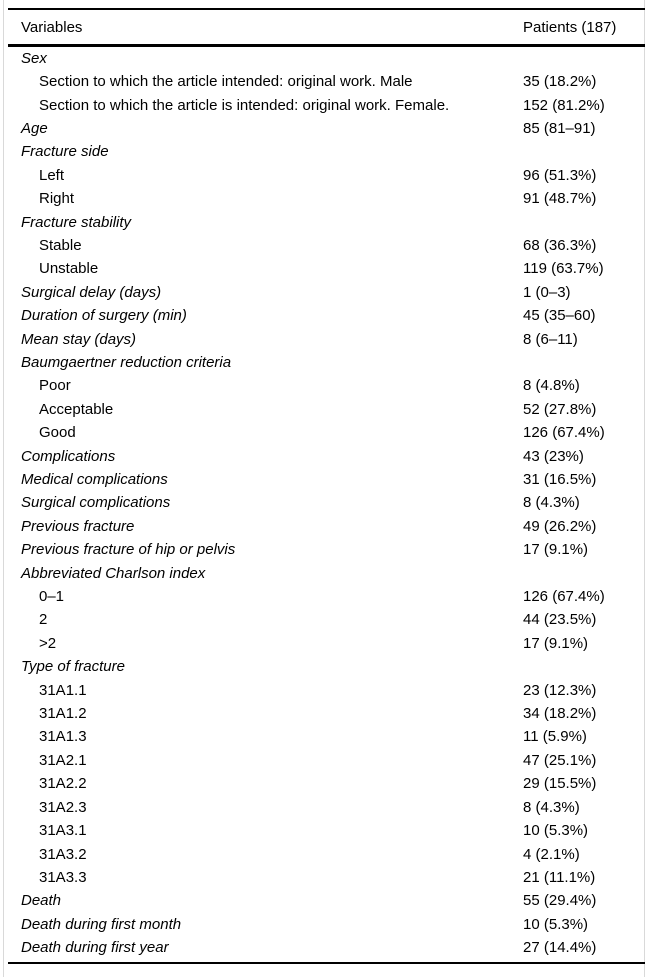  I want to click on table-row: 31A1.2 34 (18.2%), so click(326, 713).